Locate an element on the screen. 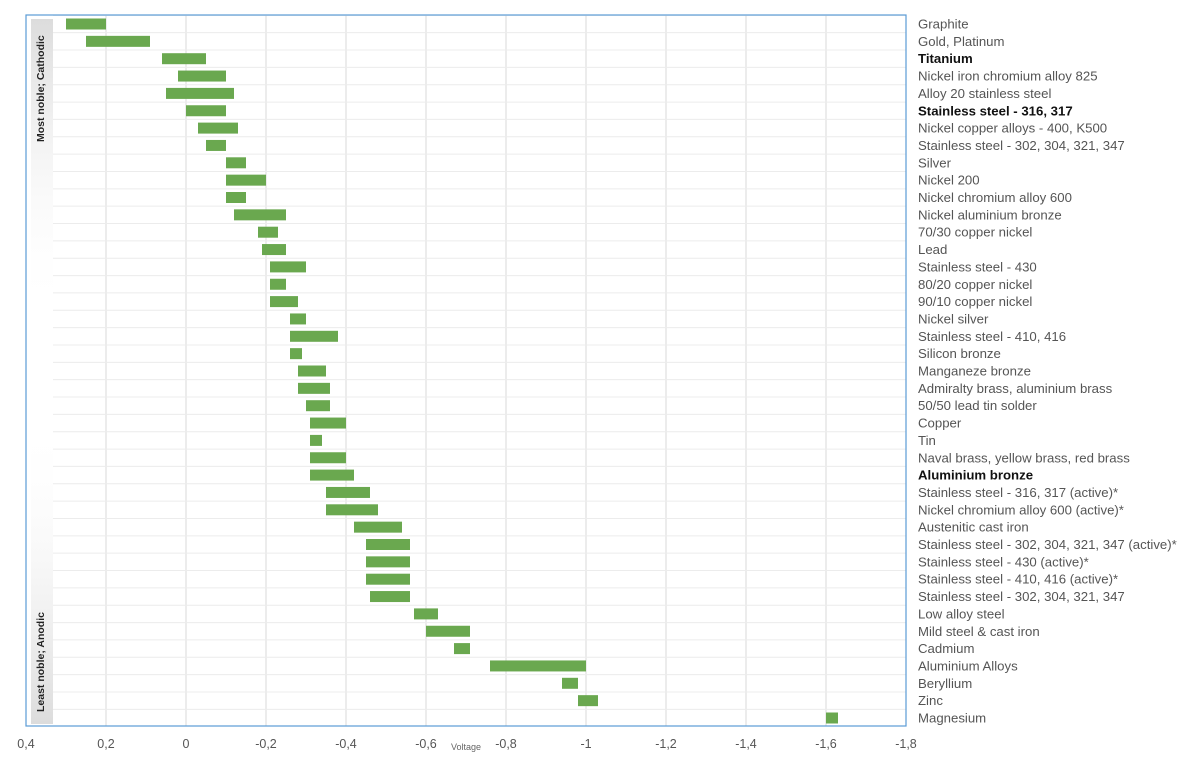 The height and width of the screenshot is (761, 1200). material-label: Nickel iron chromium alloy 825 is located at coordinates (1008, 76).